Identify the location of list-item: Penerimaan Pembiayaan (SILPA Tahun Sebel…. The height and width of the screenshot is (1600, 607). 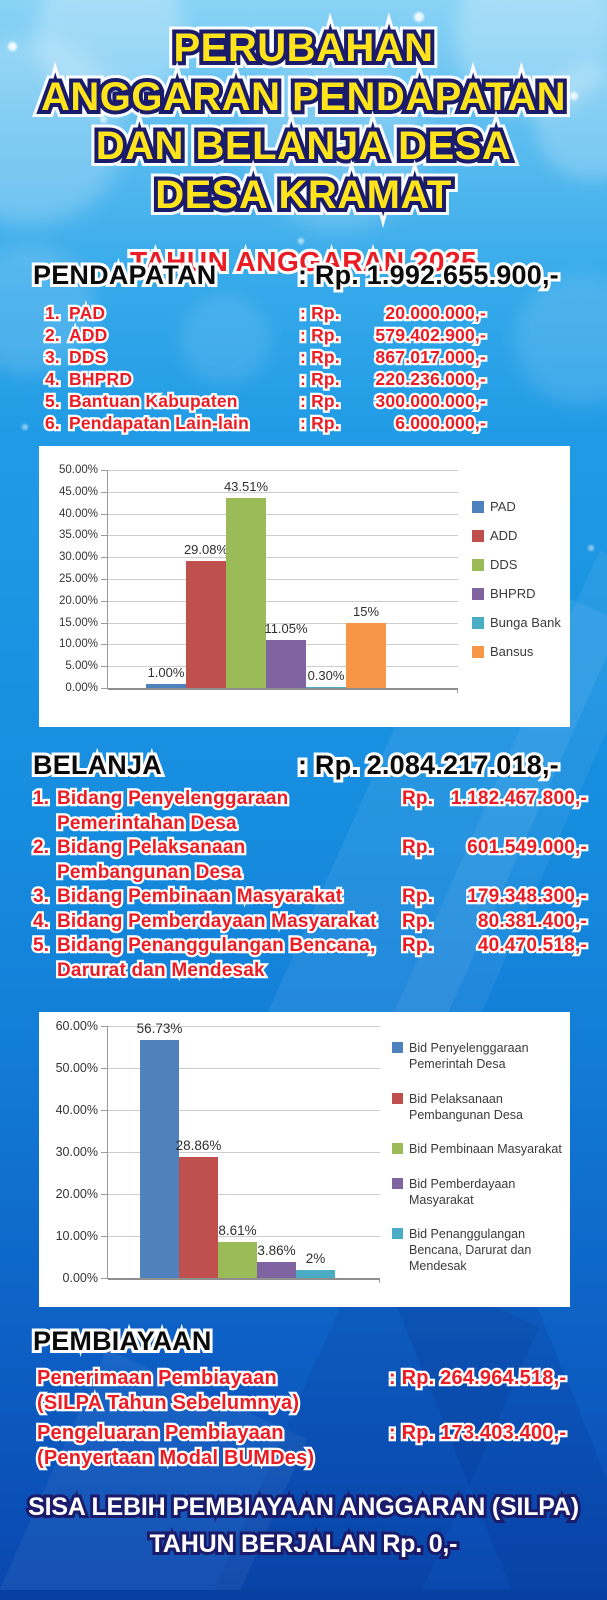
(305, 1391).